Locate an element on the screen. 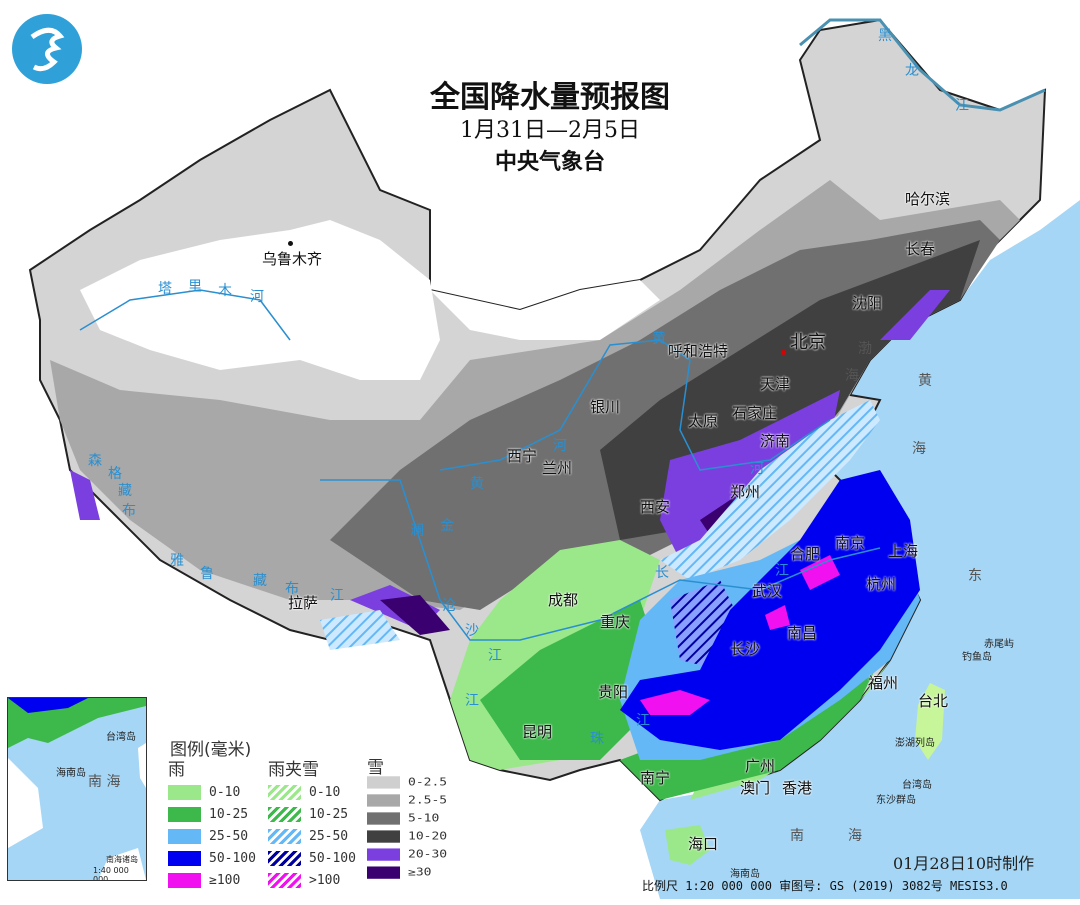  legend-rain: 雨 0-10 10-25 25-50 50-100 ≥100 is located at coordinates (212, 823).